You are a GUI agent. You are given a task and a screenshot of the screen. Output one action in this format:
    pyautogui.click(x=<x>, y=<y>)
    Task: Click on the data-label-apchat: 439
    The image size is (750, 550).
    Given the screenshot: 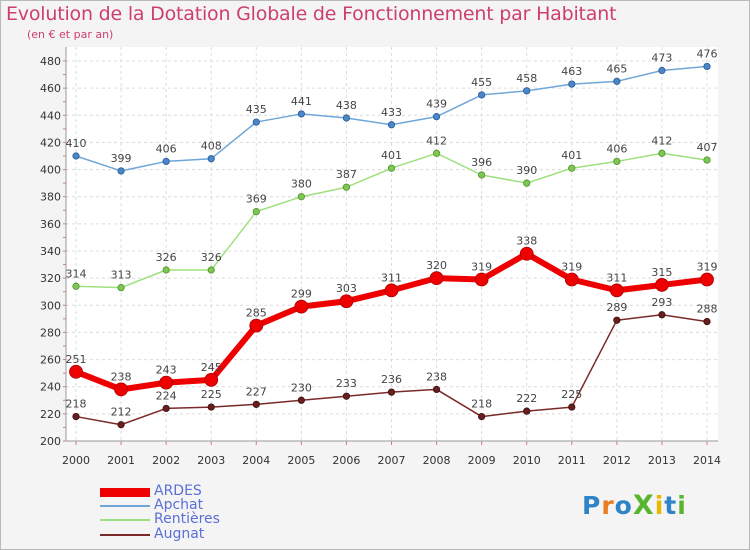 What is the action you would take?
    pyautogui.click(x=436, y=104)
    